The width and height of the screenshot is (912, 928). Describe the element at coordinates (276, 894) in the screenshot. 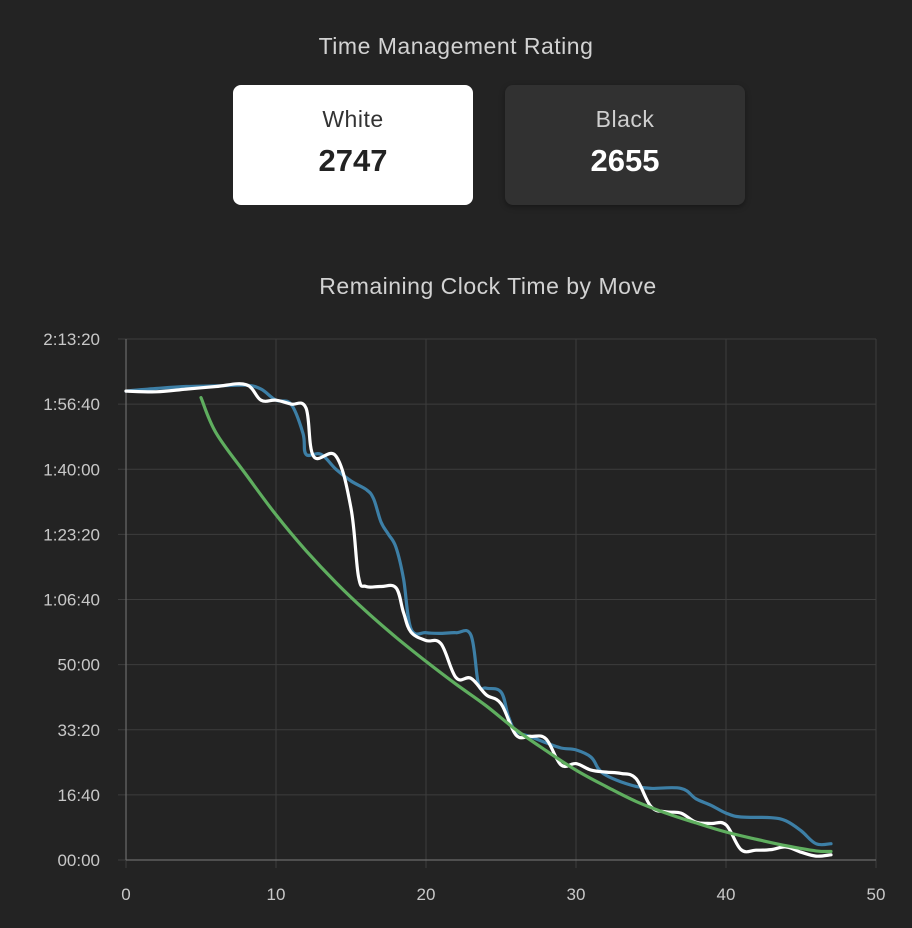

I see `x-tick-label: 10` at that location.